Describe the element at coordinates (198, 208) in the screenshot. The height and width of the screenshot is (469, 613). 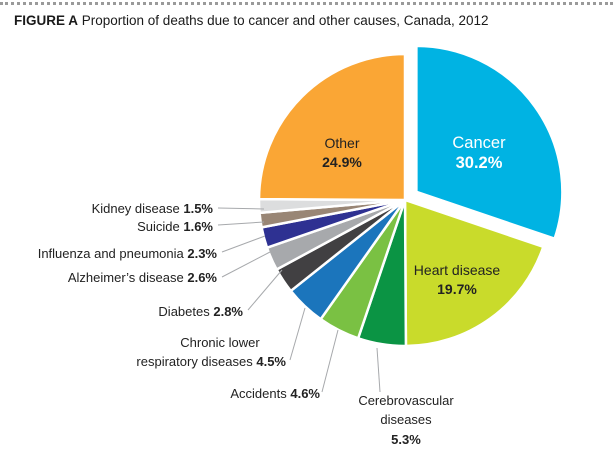
I see `label-kidney-value: 1.5%` at that location.